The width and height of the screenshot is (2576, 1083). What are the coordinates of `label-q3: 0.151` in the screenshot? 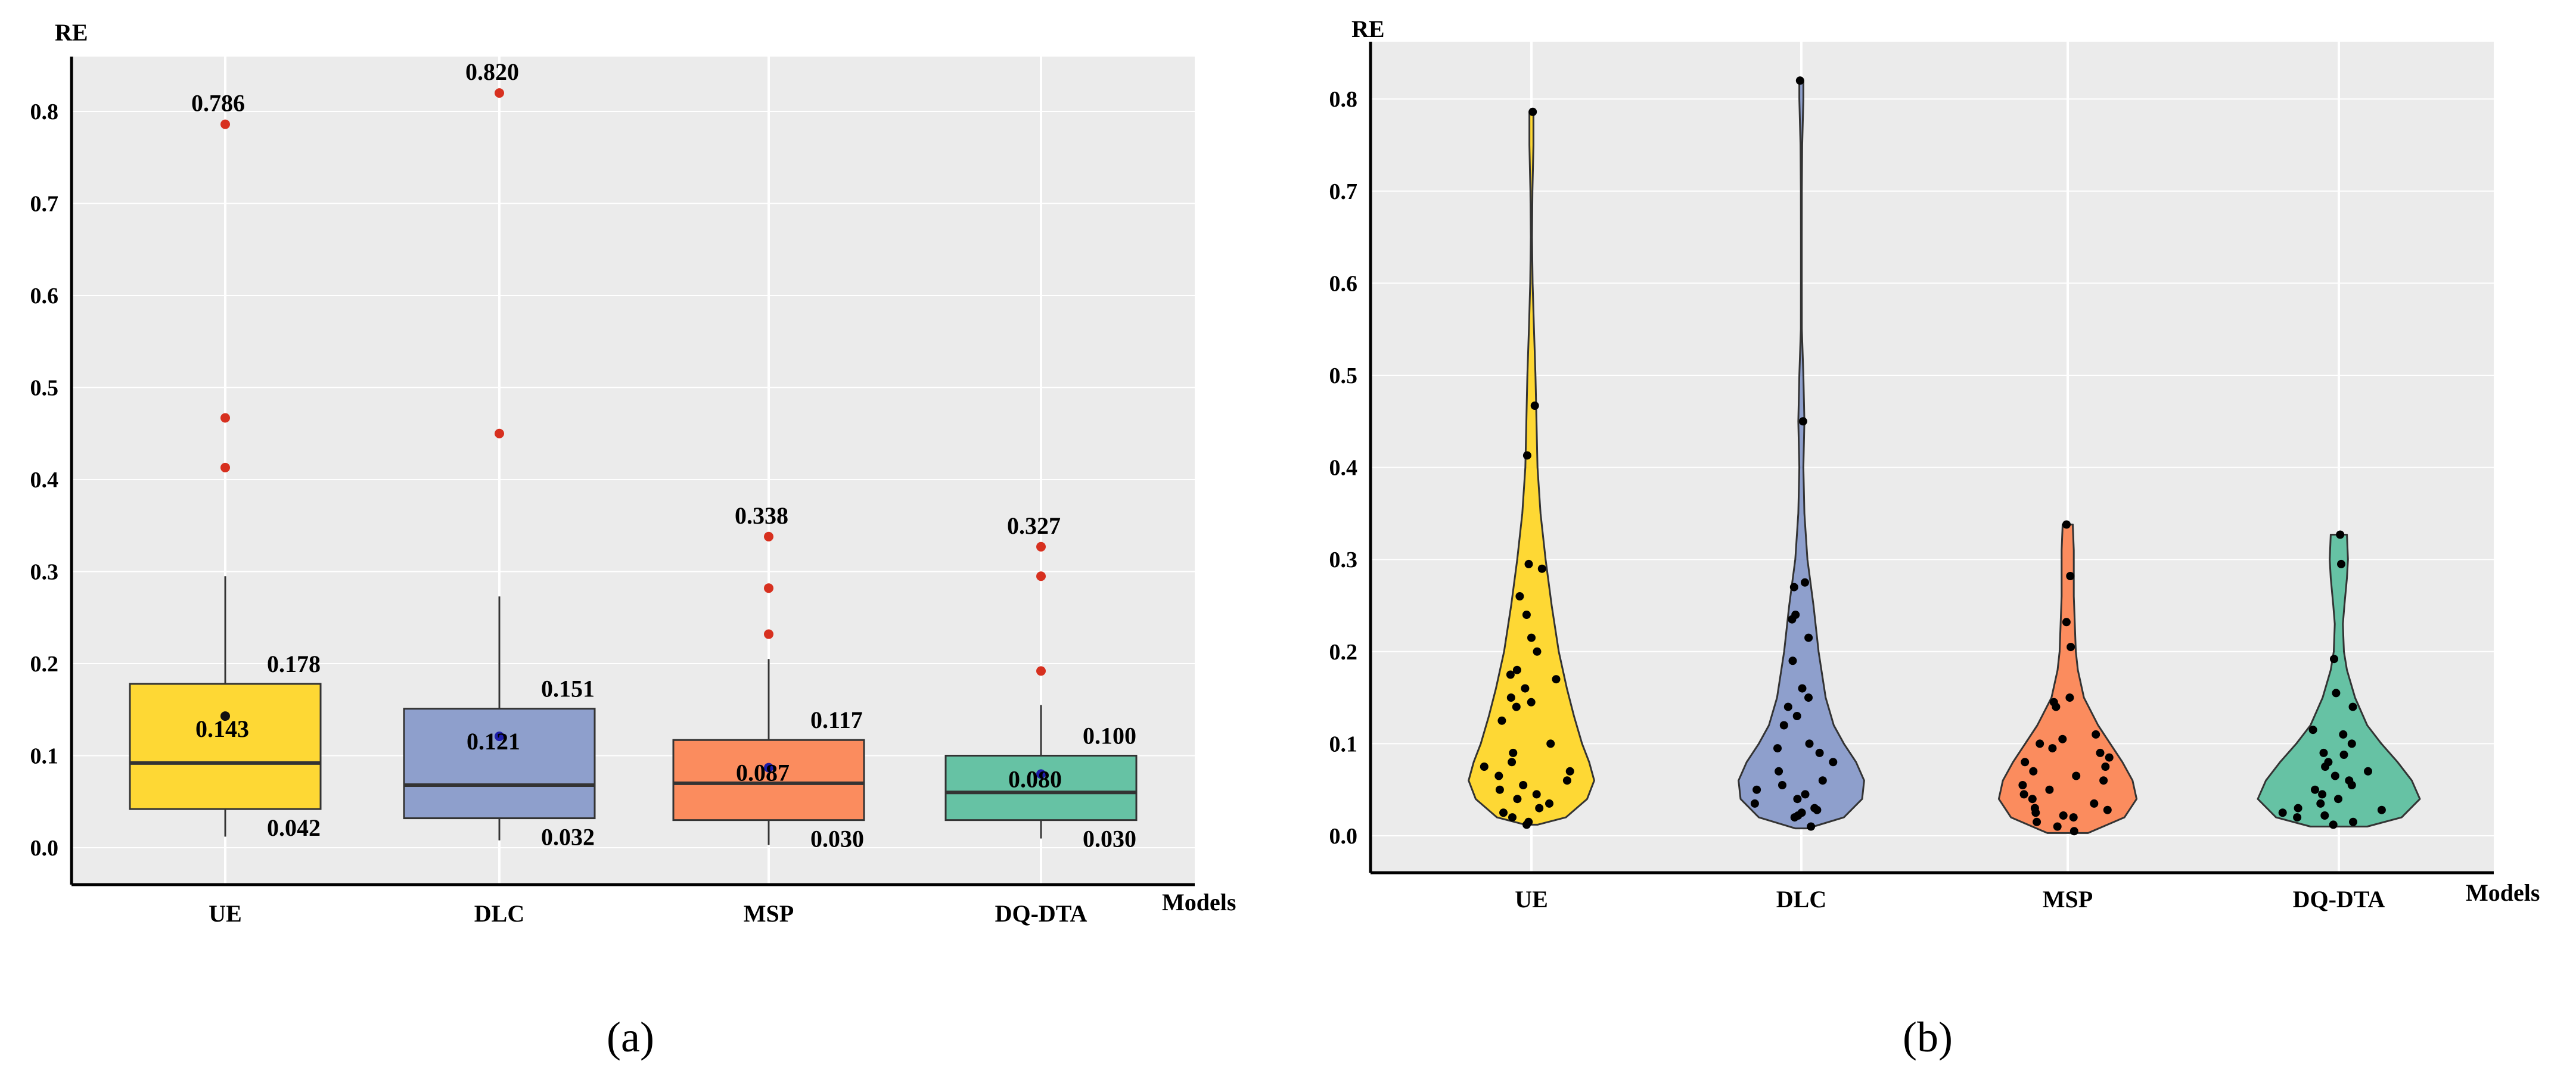 It's located at (568, 689).